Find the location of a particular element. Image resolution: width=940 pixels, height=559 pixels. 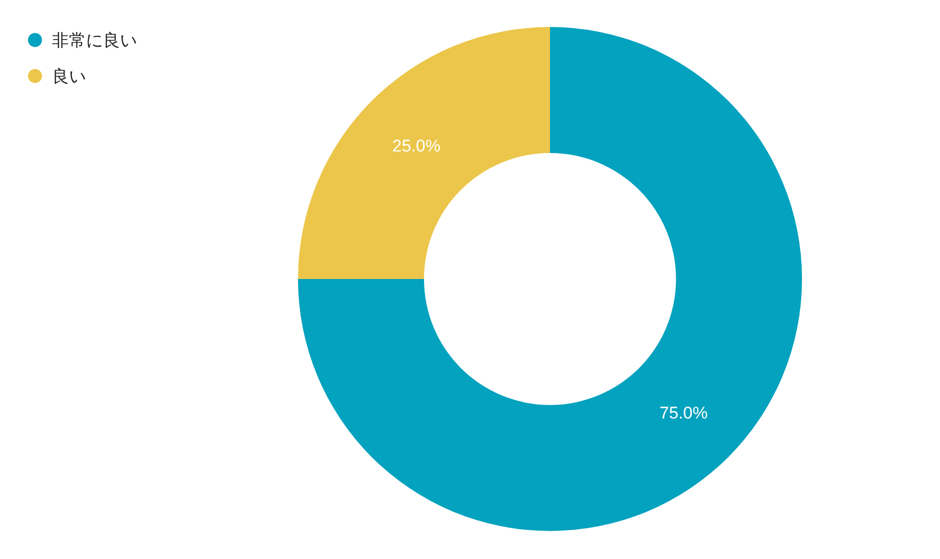

legend-label: 非常に良い is located at coordinates (94, 41).